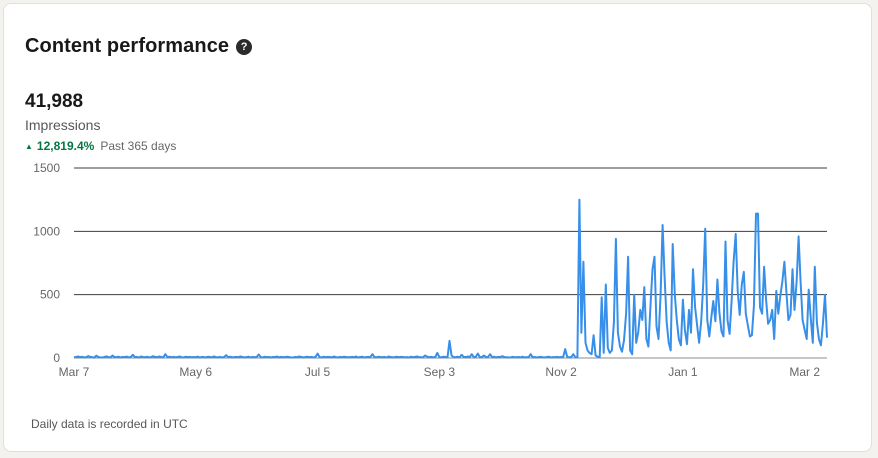 This screenshot has height=458, width=878. Describe the element at coordinates (318, 372) in the screenshot. I see `x-tick-label: Jul 5` at that location.